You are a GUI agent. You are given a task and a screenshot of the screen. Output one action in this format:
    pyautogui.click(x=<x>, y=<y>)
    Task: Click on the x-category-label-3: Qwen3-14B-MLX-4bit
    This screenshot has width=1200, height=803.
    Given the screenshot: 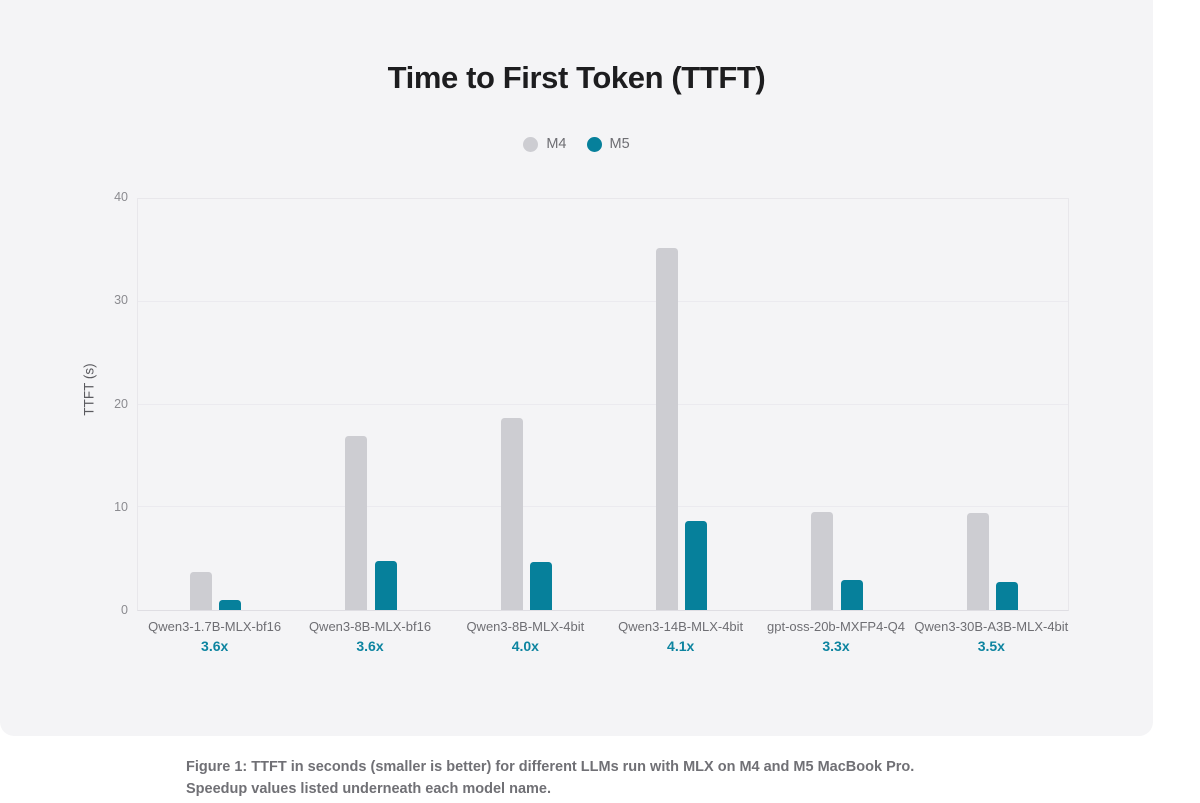 What is the action you would take?
    pyautogui.click(x=681, y=626)
    